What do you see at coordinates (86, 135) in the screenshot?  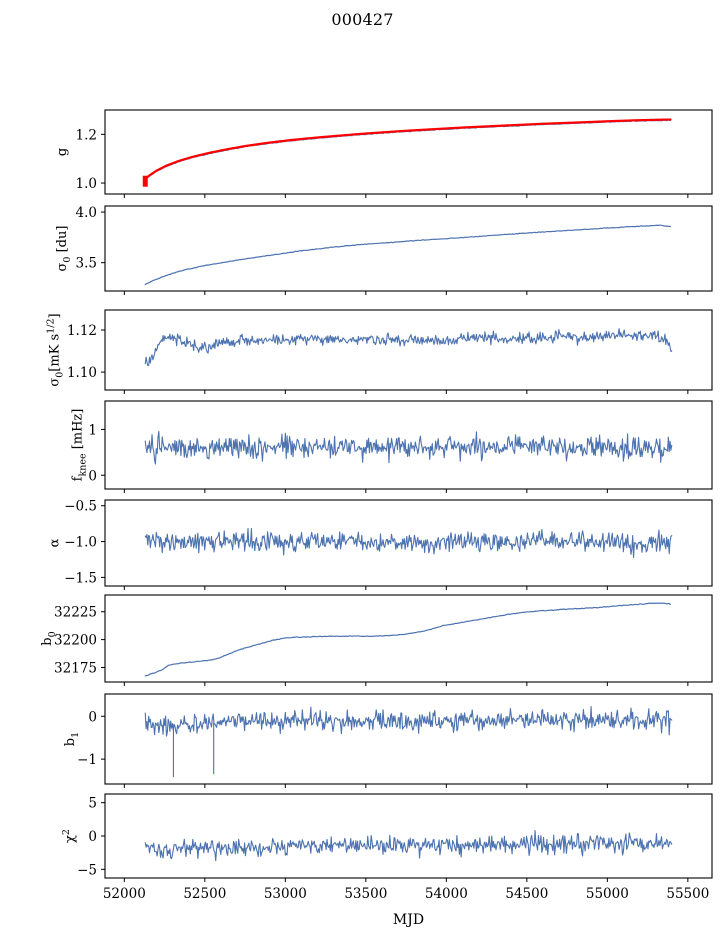 I see `y-tick-label: 1.2` at bounding box center [86, 135].